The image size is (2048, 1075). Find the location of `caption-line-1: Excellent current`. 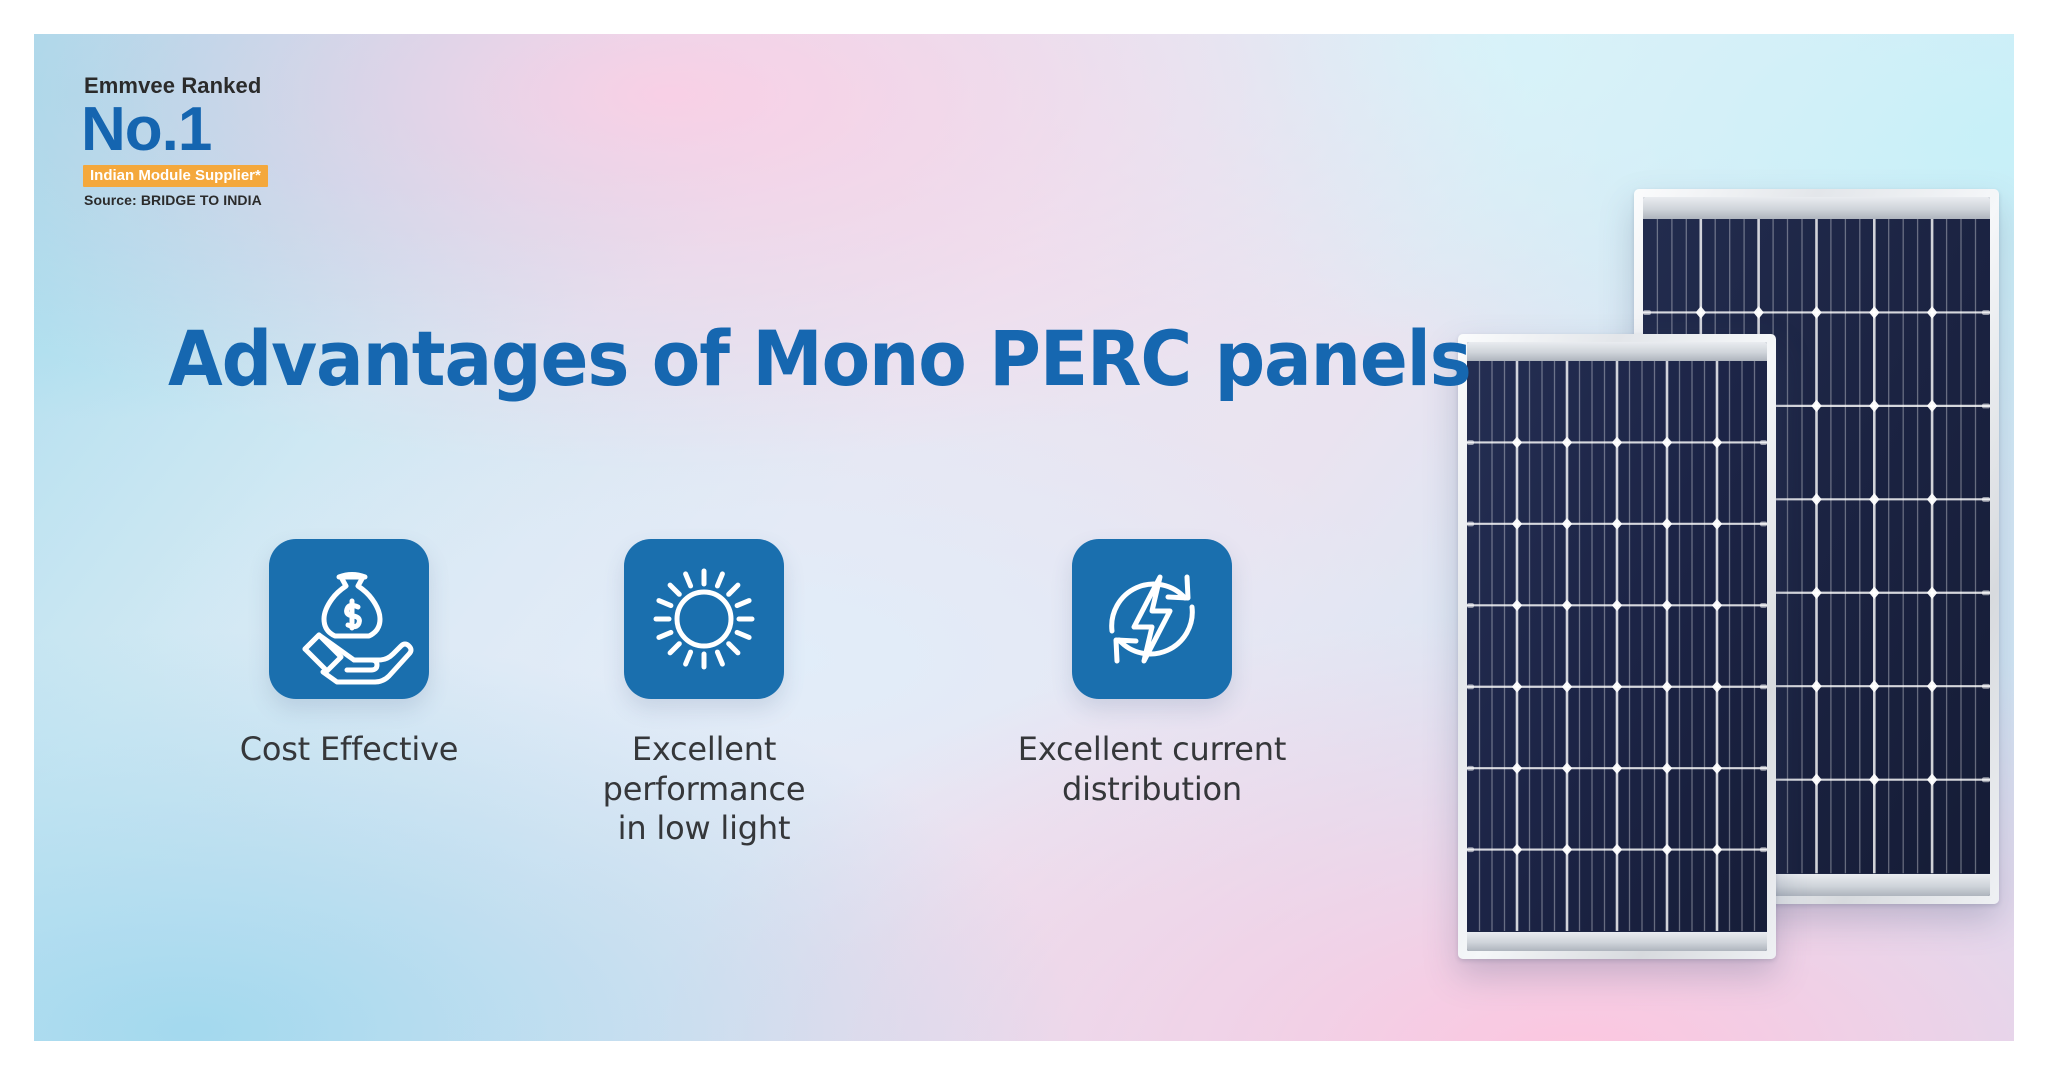

caption-line-1: Excellent current is located at coordinates (1152, 749).